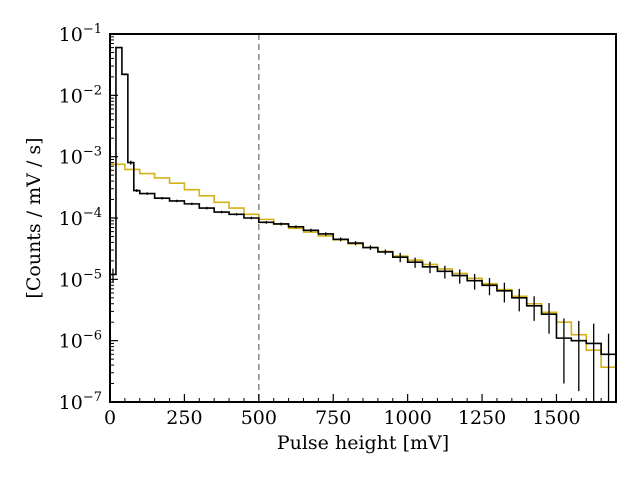 This screenshot has height=480, width=640. What do you see at coordinates (110, 418) in the screenshot?
I see `x-tick-label: 0` at bounding box center [110, 418].